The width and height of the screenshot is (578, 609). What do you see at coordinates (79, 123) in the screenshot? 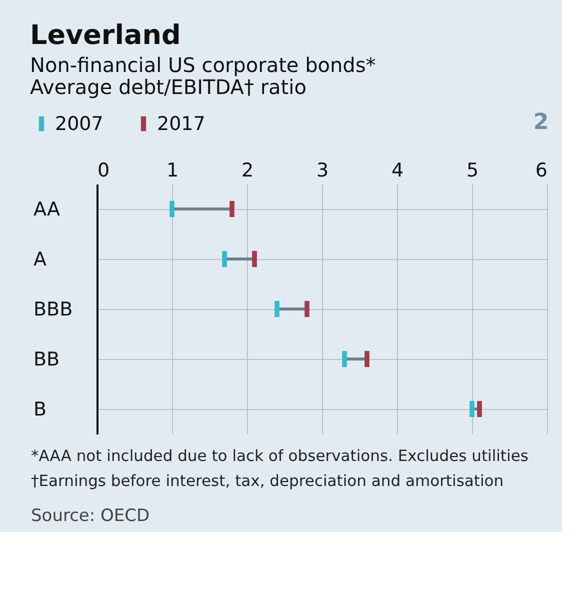
I see `legend-label: 2007` at bounding box center [79, 123].